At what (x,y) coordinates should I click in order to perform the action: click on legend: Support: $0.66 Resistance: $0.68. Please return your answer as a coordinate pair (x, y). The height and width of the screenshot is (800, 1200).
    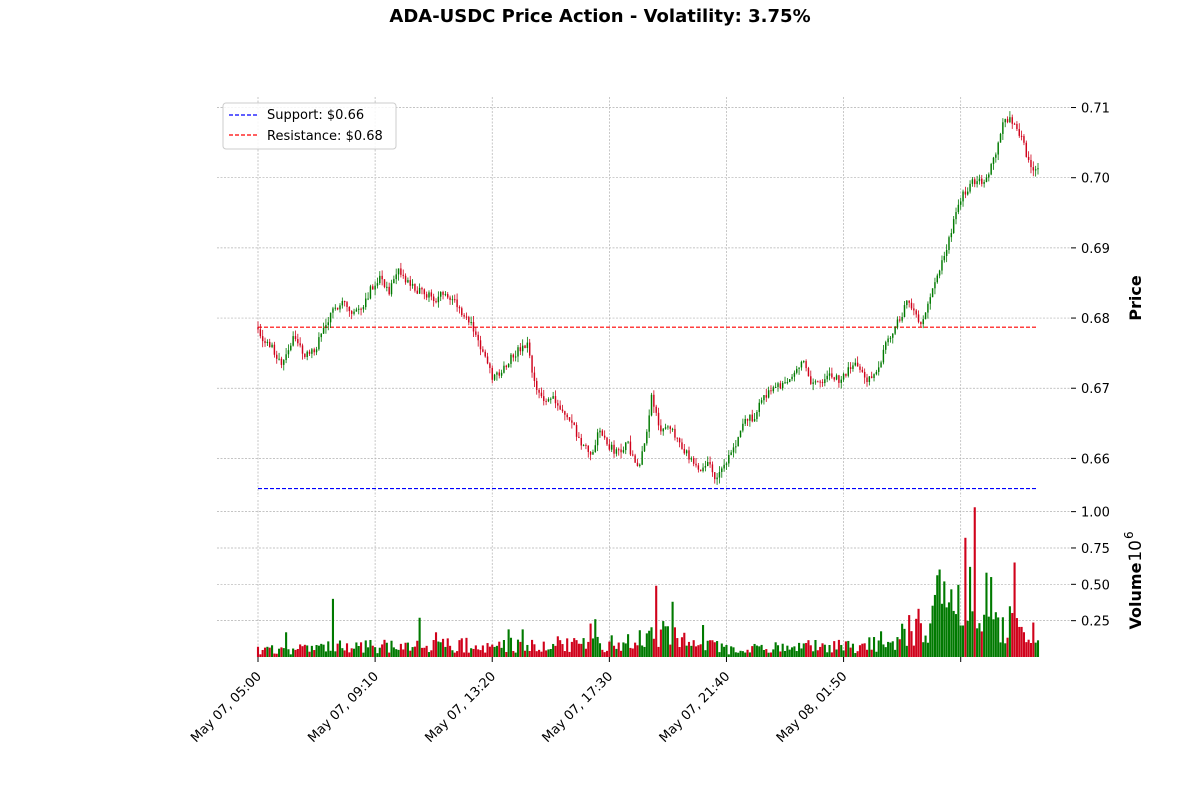
    Looking at the image, I should click on (309, 126).